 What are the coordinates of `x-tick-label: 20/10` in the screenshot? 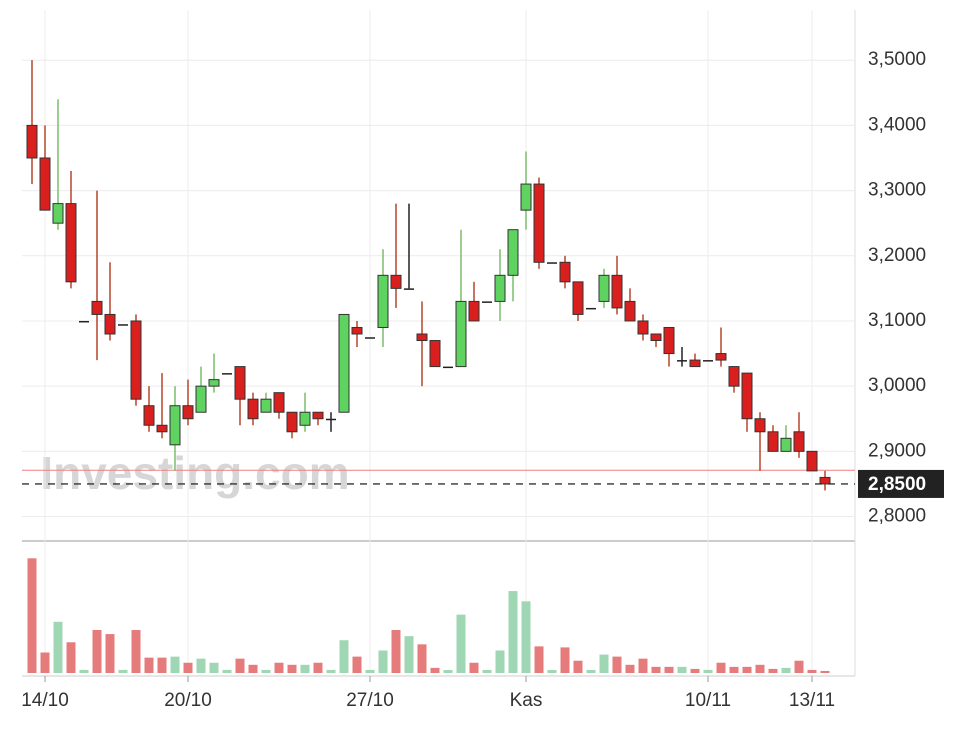 It's located at (188, 700).